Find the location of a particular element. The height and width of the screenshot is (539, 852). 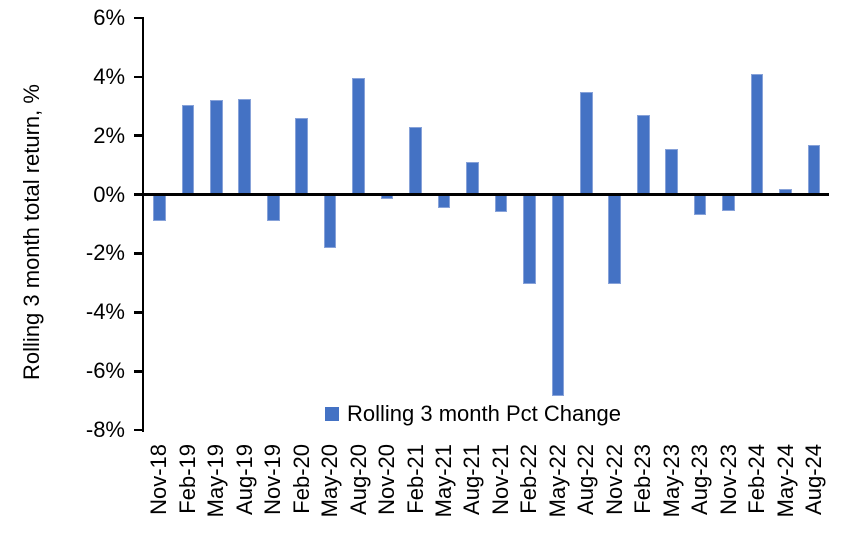

x-axis-zero-line is located at coordinates (485, 194).